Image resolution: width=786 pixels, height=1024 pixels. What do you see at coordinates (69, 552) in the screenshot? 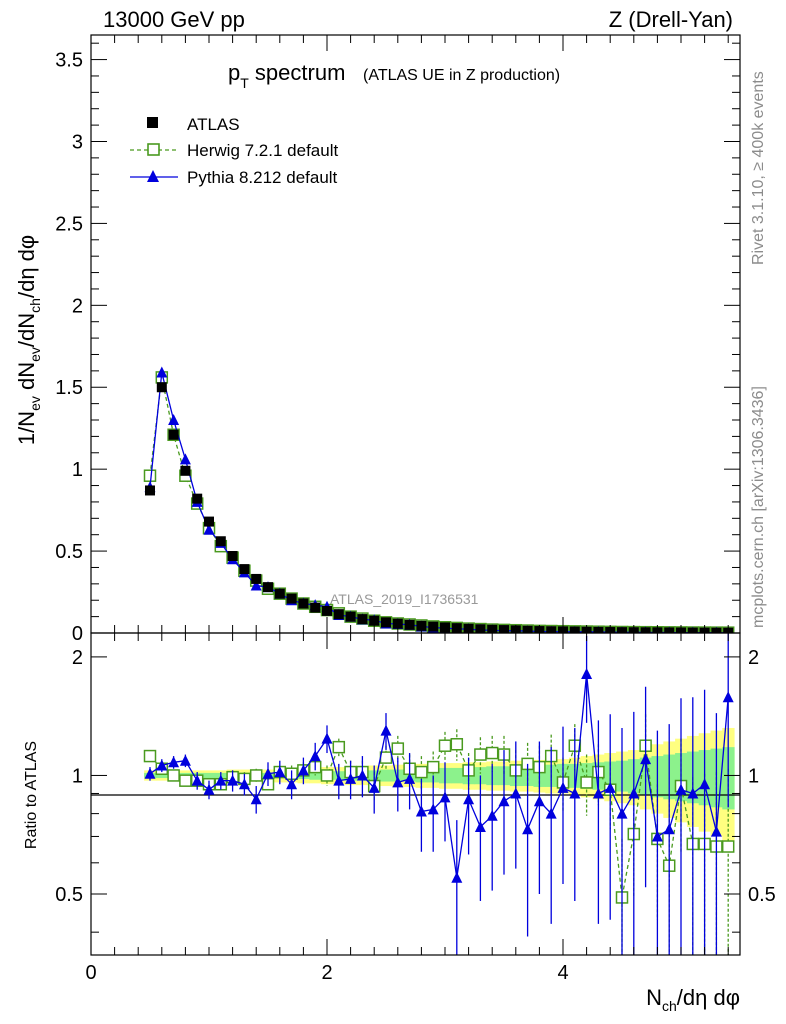
I see `main-y-tick-label: 0.5` at bounding box center [69, 552].